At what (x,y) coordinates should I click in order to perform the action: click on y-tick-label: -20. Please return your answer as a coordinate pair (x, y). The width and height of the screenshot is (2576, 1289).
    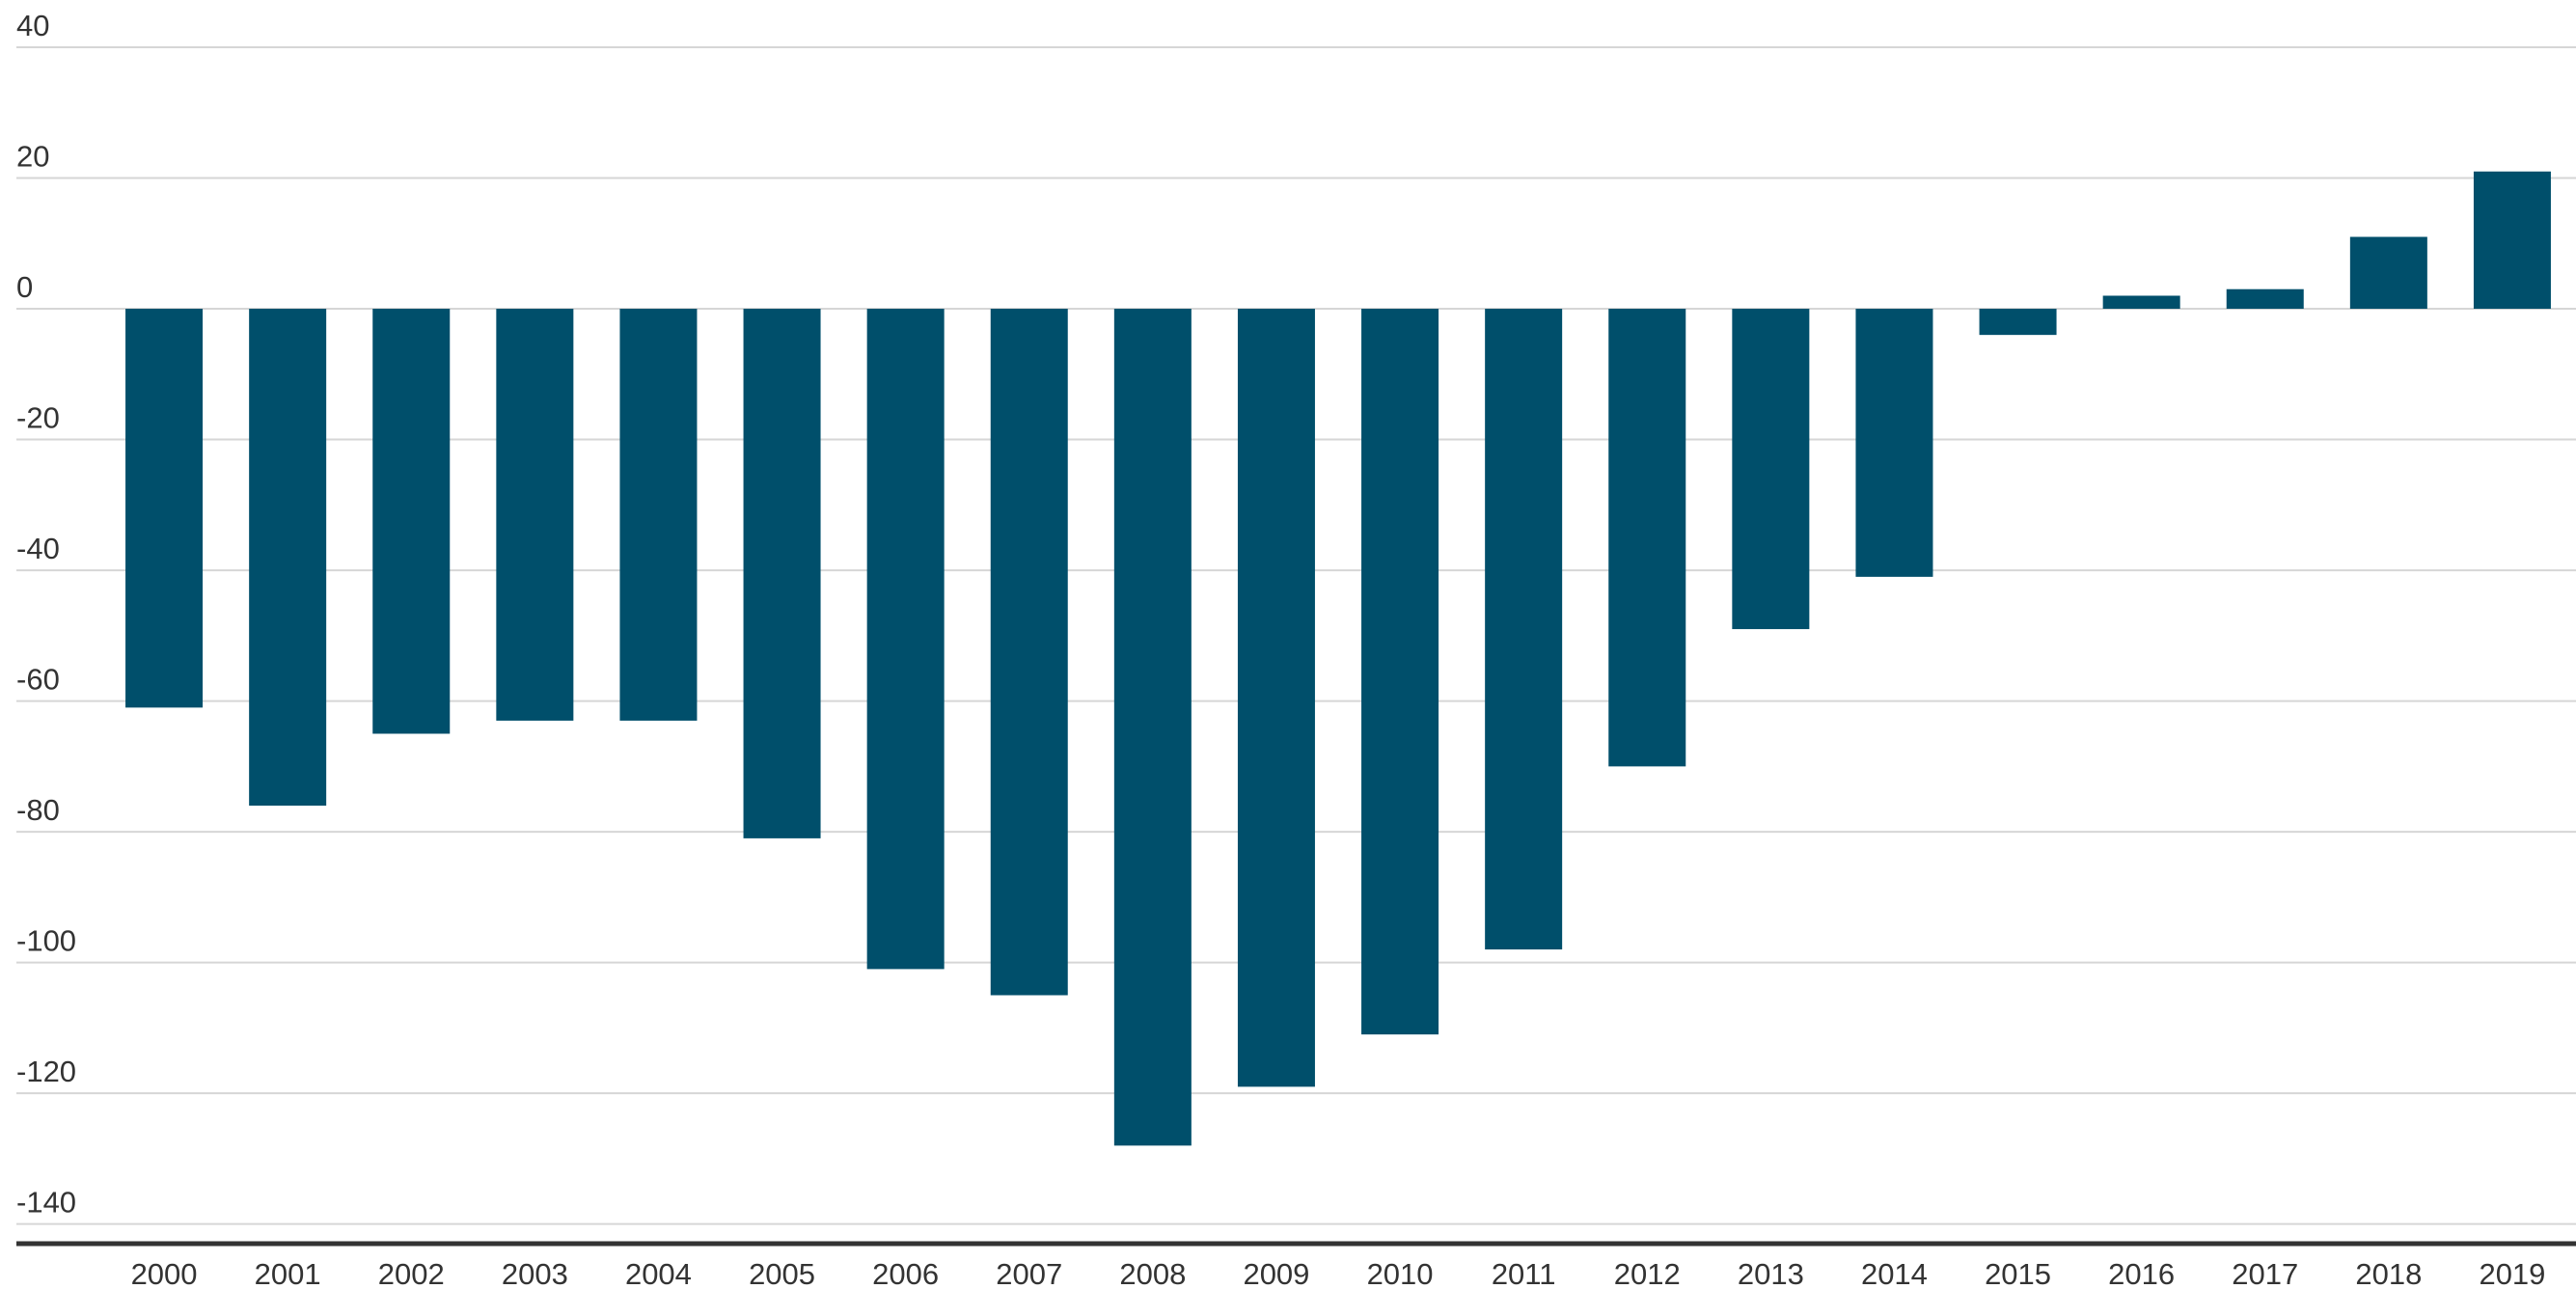
    Looking at the image, I should click on (38, 418).